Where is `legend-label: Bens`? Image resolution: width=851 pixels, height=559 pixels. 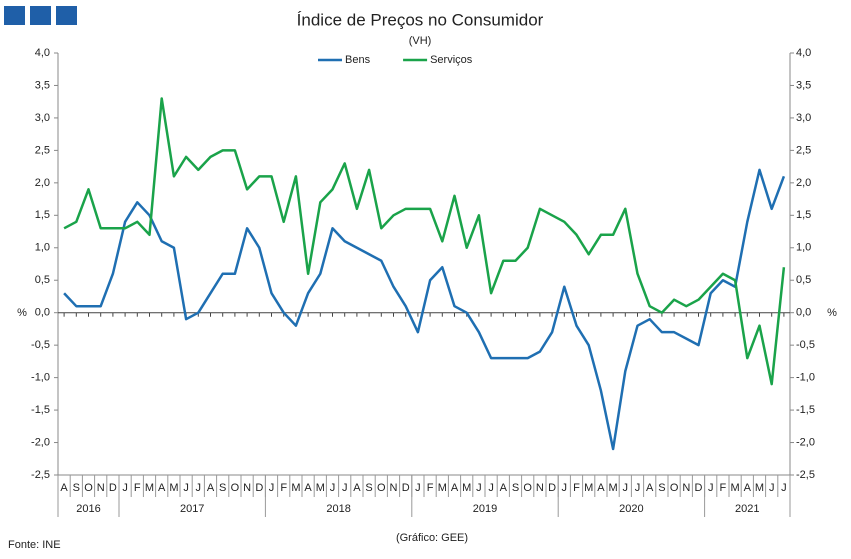
legend-label: Bens is located at coordinates (358, 60).